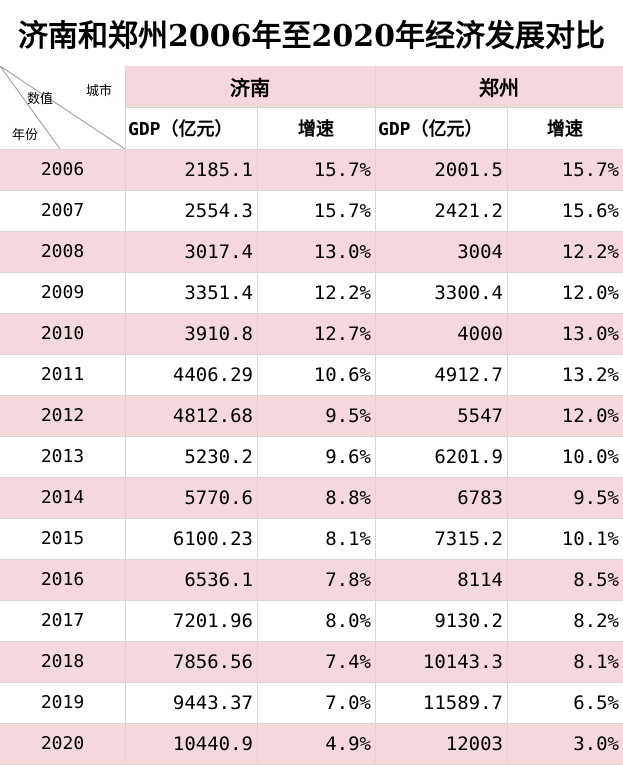  What do you see at coordinates (191, 456) in the screenshot?
I see `jinan-gdp-cell: 5230.2` at bounding box center [191, 456].